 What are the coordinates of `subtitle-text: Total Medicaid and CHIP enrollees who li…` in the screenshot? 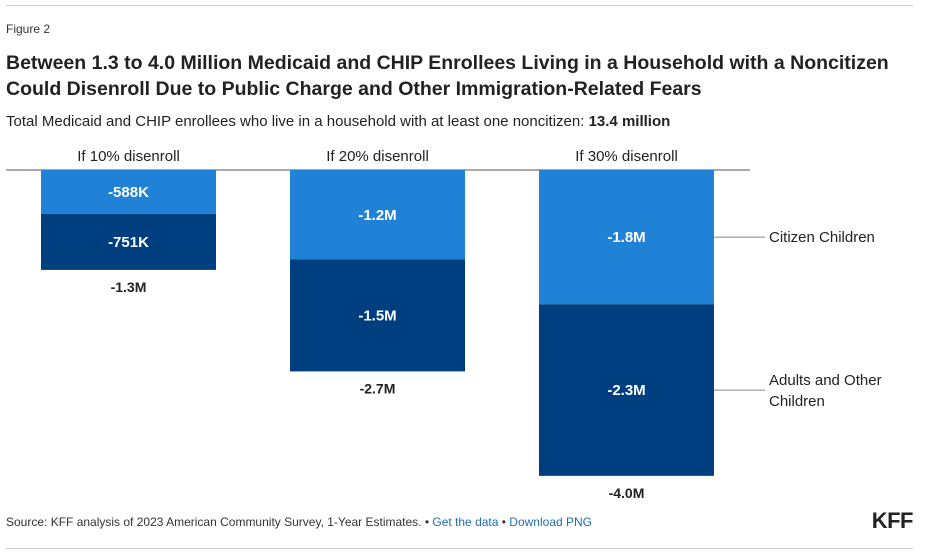 It's located at (297, 121).